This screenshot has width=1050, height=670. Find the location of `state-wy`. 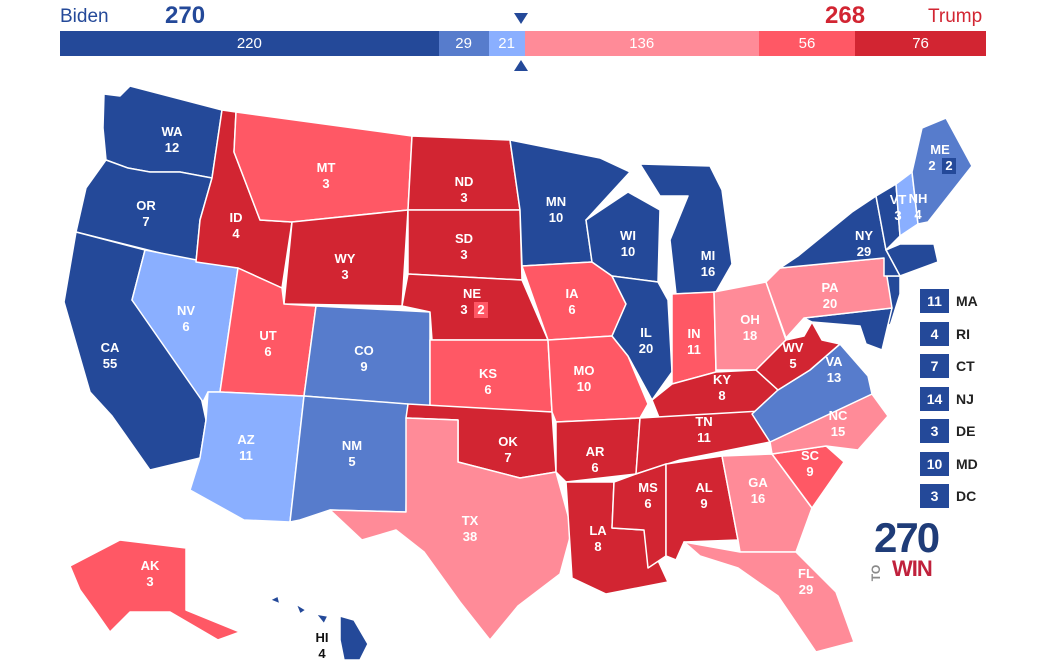

state-wy is located at coordinates (346, 258).